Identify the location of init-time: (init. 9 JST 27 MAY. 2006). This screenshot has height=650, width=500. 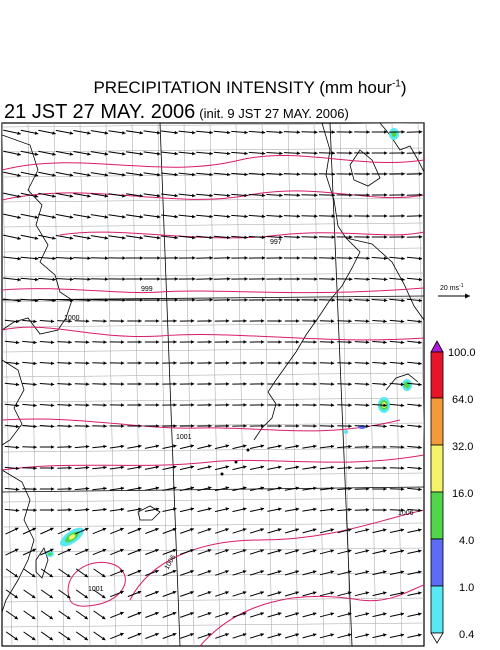
(274, 113).